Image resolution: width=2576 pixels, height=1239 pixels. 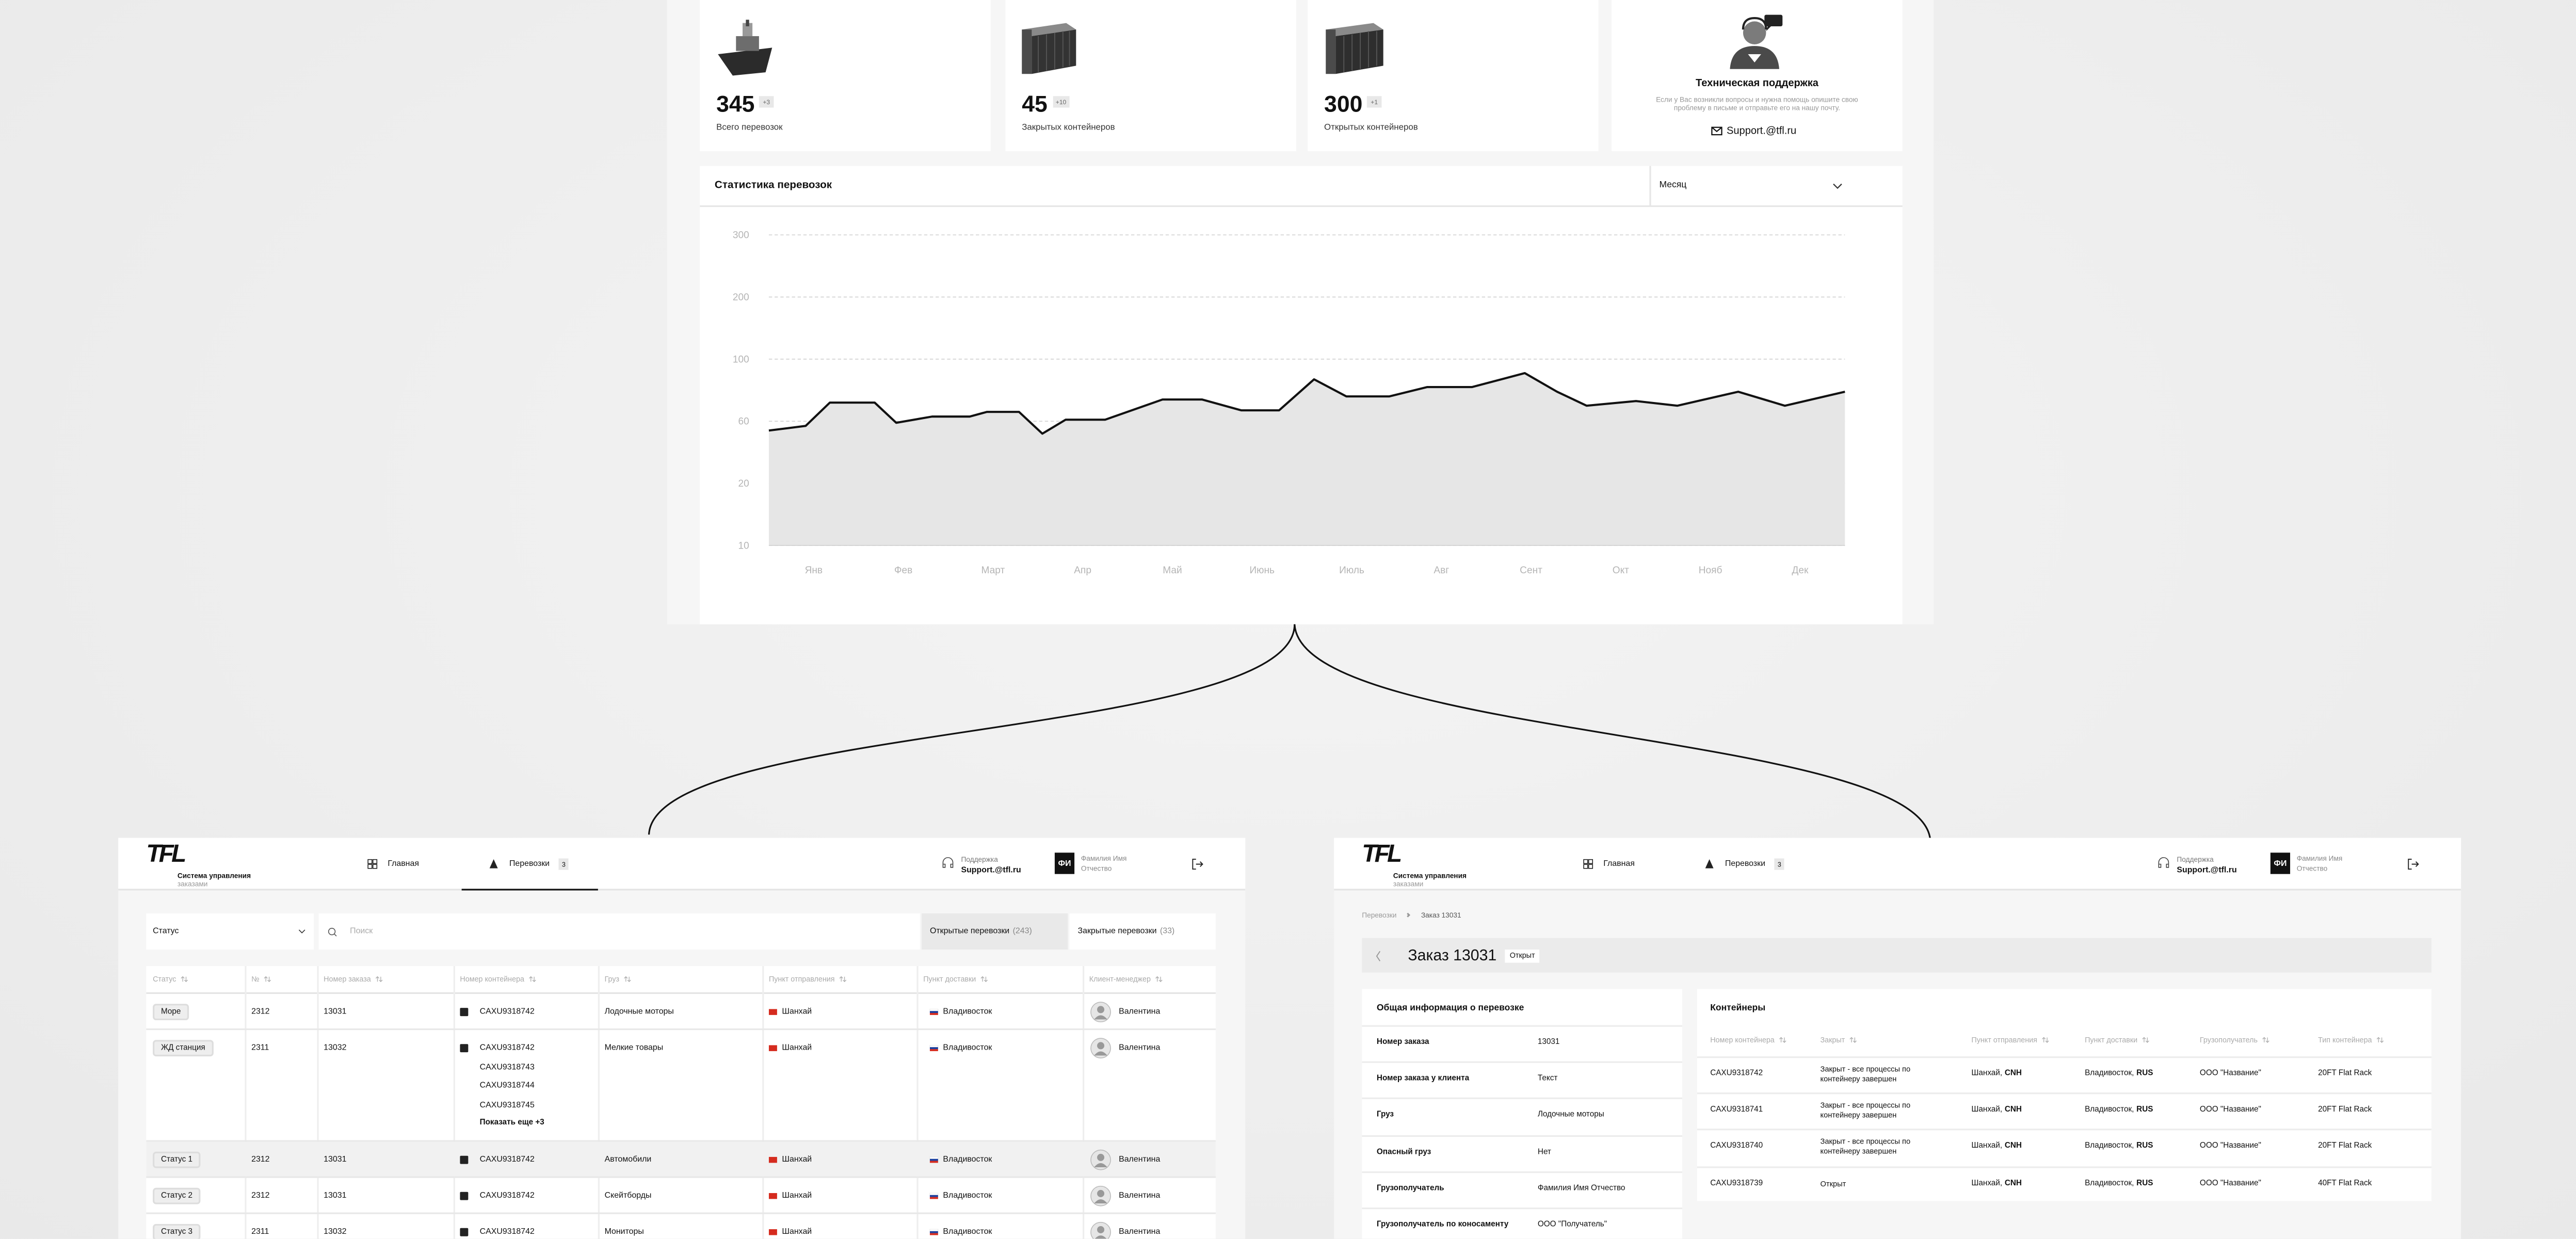 I want to click on column-header: Закрыт, so click(x=1833, y=1040).